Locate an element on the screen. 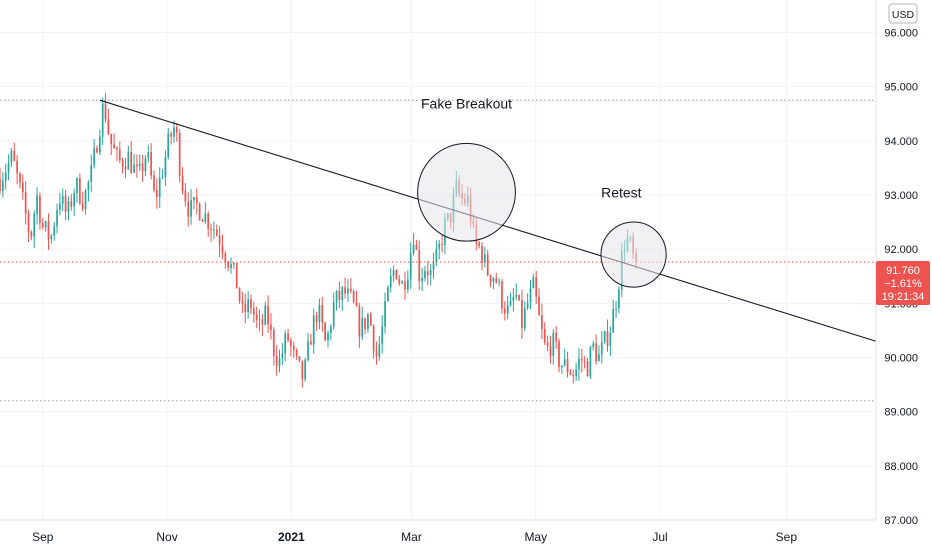 The image size is (932, 550). currency-button-frame is located at coordinates (903, 13).